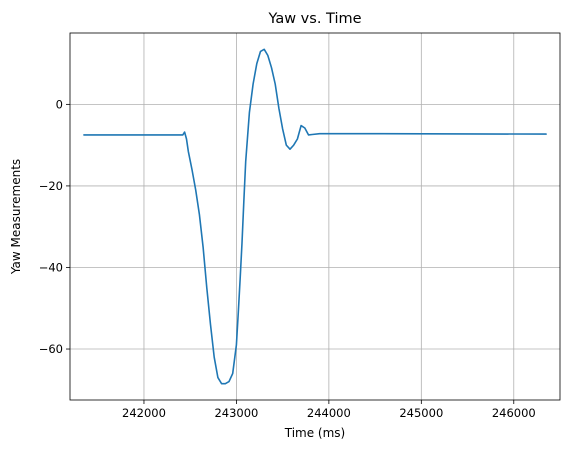  What do you see at coordinates (59, 104) in the screenshot?
I see `y-tick-label: 0` at bounding box center [59, 104].